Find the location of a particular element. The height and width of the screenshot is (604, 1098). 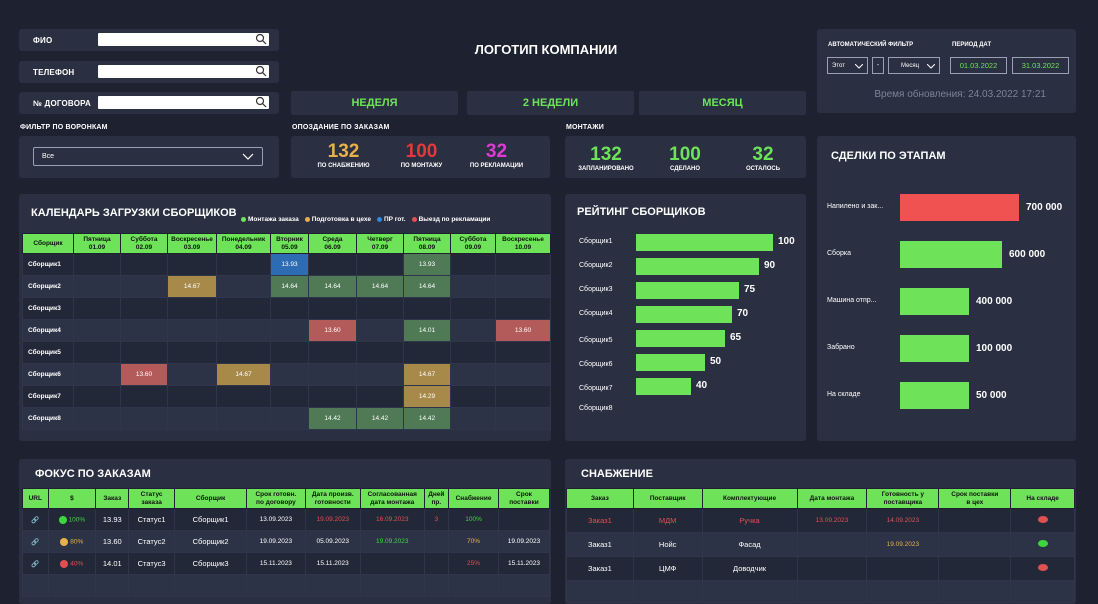

status-cell: Статус3 is located at coordinates (151, 563).